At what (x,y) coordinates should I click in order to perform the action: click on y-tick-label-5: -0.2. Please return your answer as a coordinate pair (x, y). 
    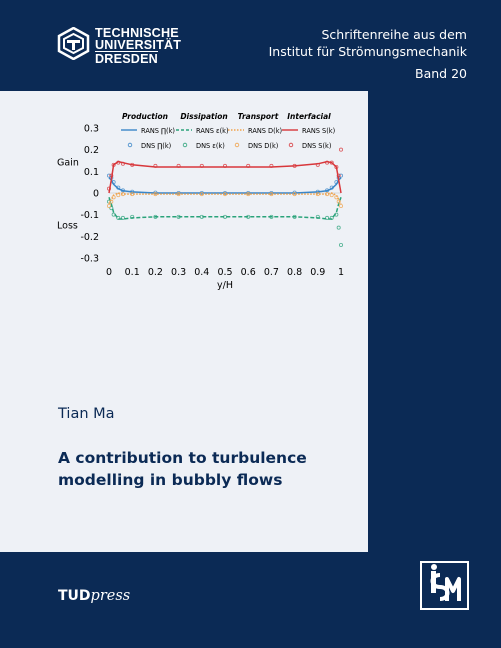
    Looking at the image, I should click on (89, 237).